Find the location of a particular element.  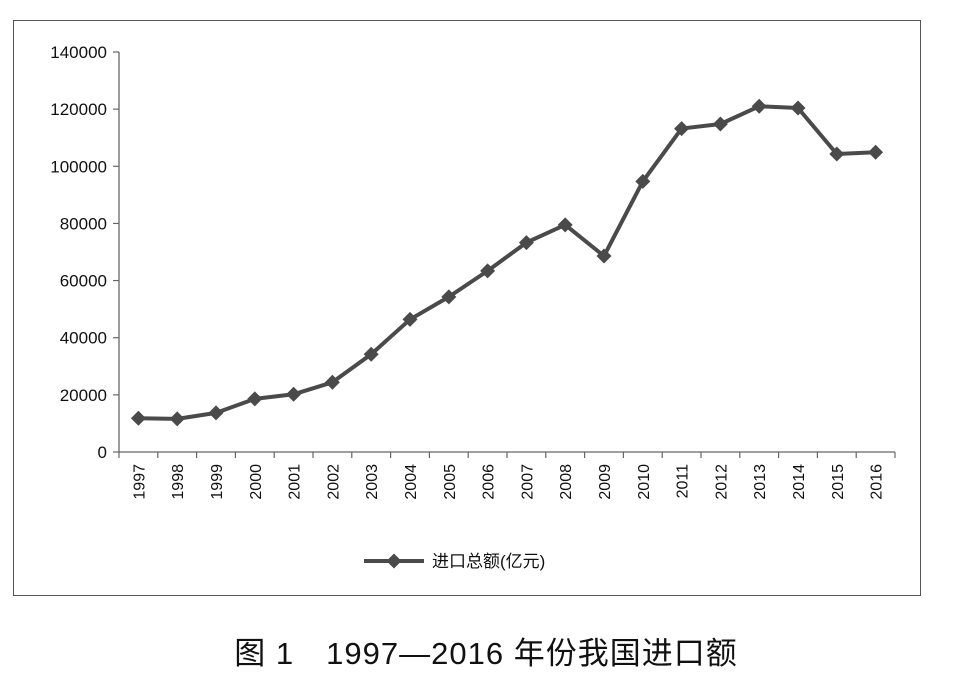

x-tick-label: 2007 is located at coordinates (527, 482).